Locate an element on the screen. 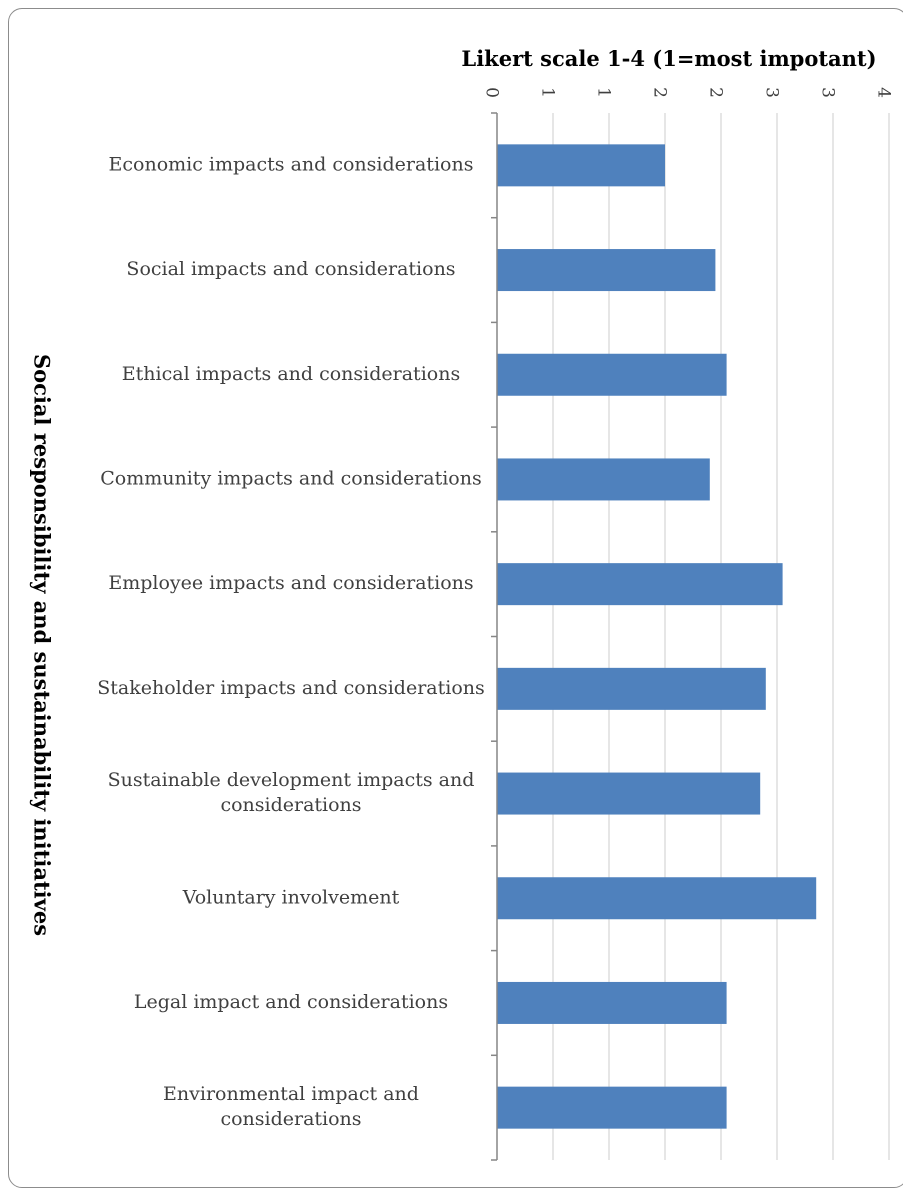 The image size is (903, 1188). x-axis-title: Likert scale 1-4 (1=most impotant) is located at coordinates (668, 58).